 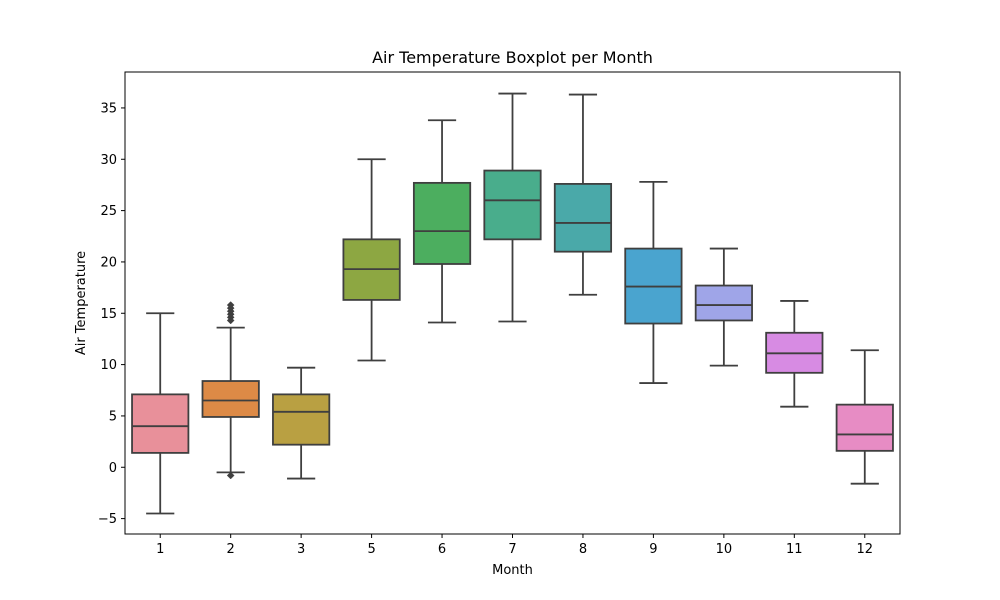 I want to click on x-axis: 1 2 3 5 6 7 8 9 10 11 12, so click(x=514, y=545).